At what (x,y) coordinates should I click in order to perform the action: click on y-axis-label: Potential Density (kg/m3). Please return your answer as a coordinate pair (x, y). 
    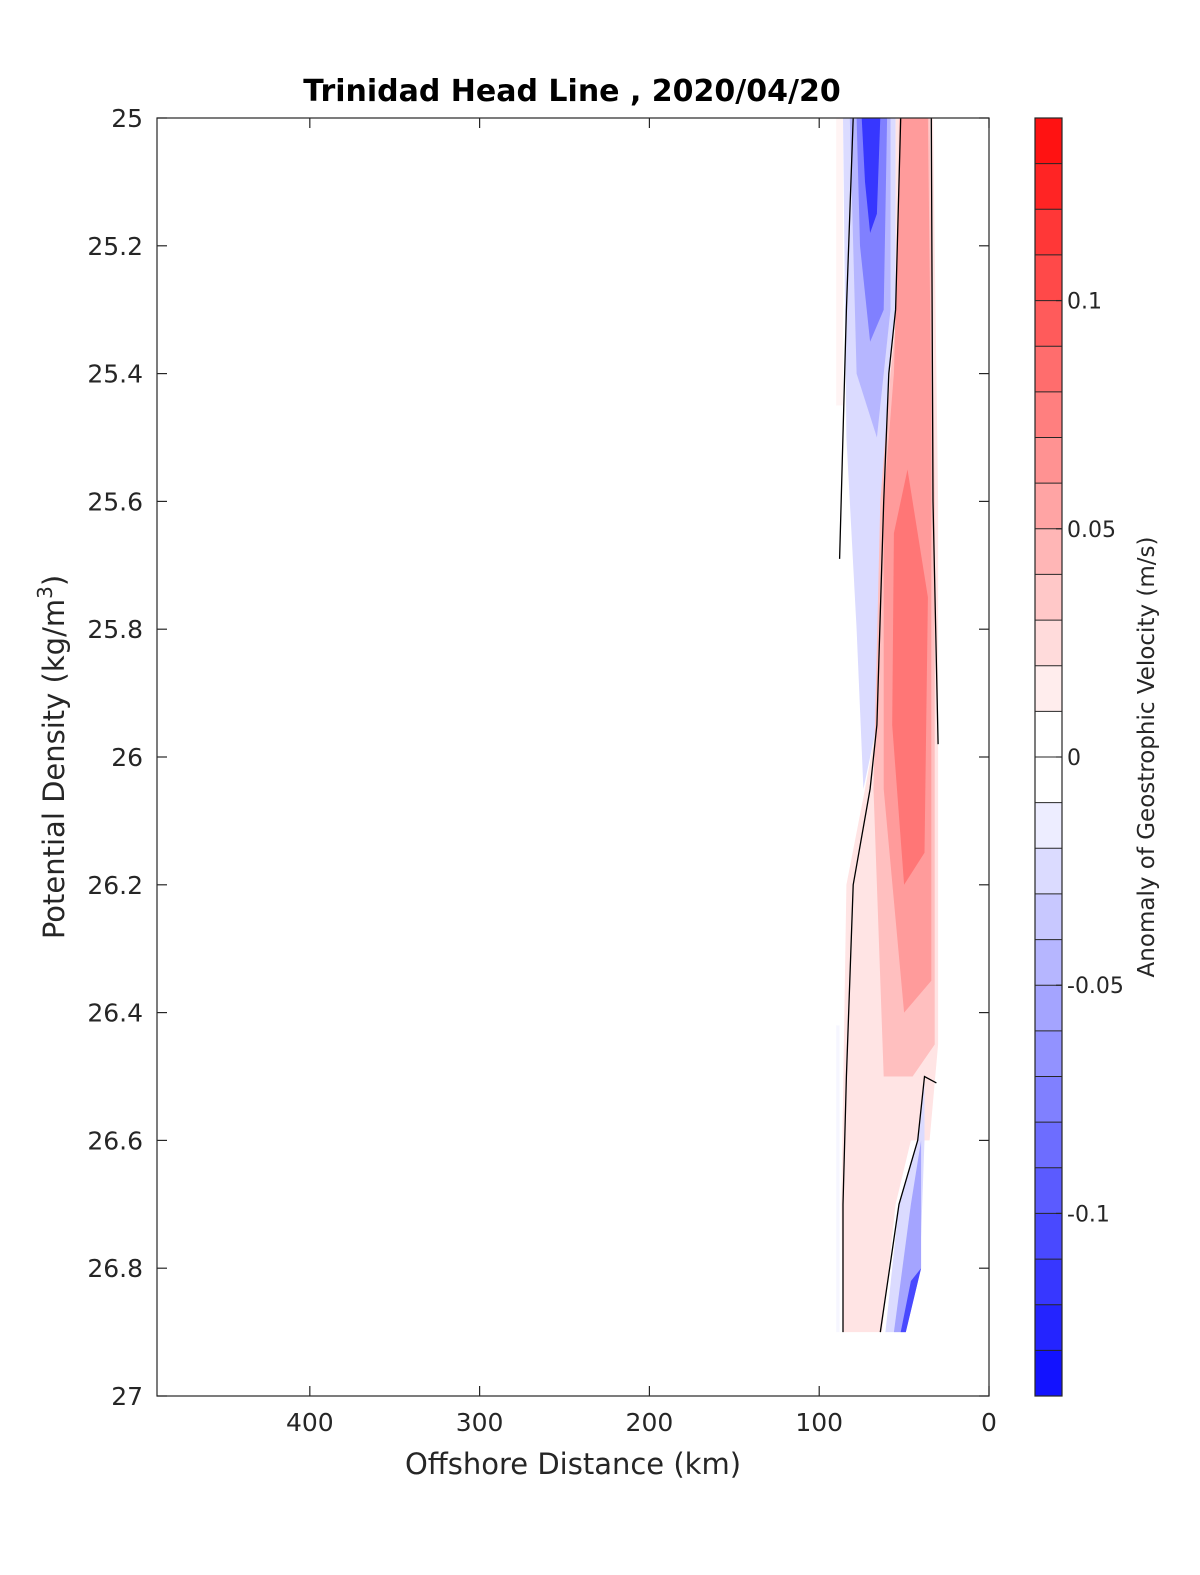
    Looking at the image, I should click on (52, 757).